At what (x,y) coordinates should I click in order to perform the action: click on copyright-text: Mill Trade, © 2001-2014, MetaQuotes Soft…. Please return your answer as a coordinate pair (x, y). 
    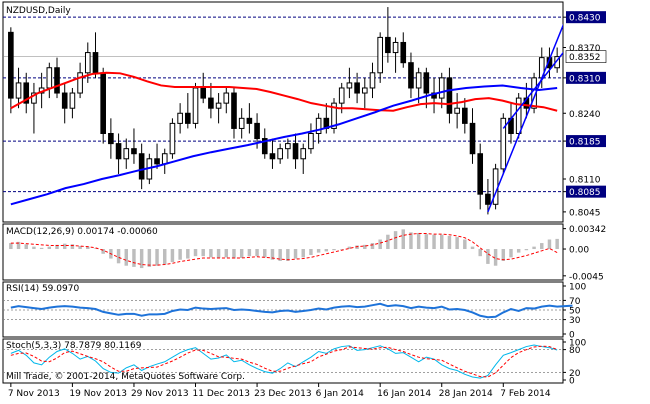
    Looking at the image, I should click on (125, 377).